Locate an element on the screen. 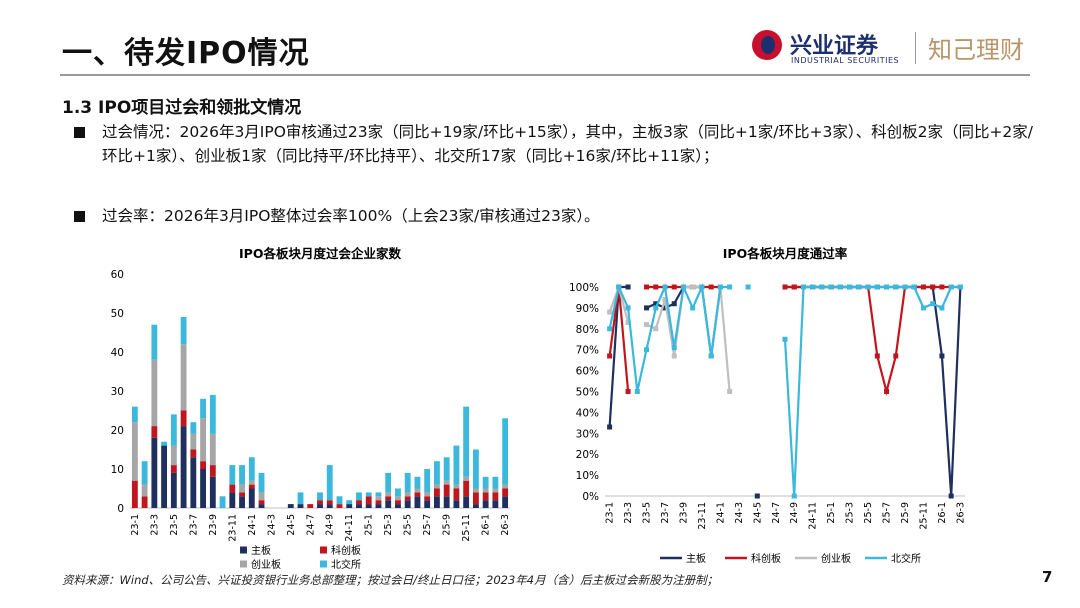  x-tick-label: 26-3 is located at coordinates (505, 525).